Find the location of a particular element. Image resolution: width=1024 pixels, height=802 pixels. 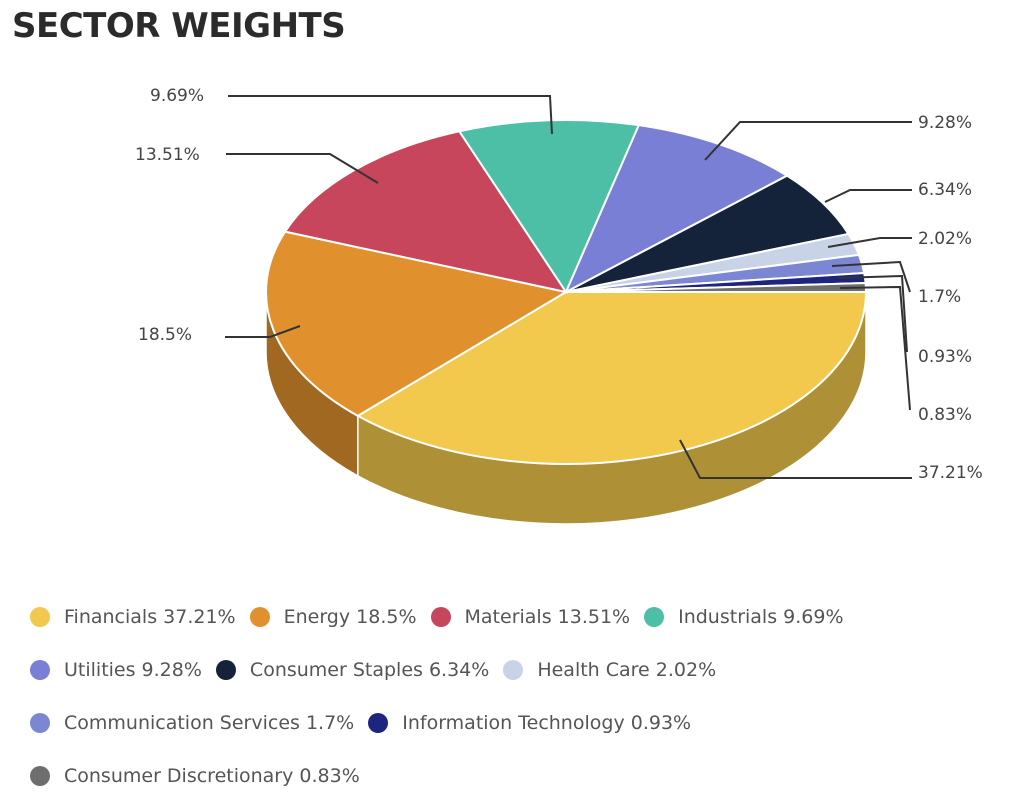

slice-value-label: 9.69% is located at coordinates (177, 96).